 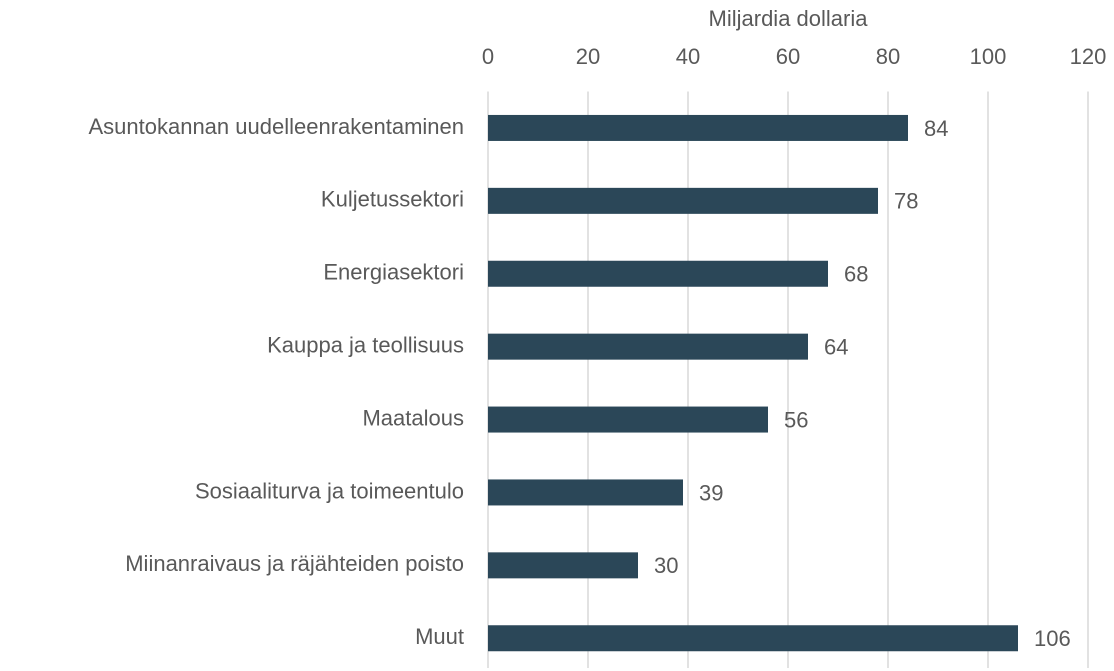 What do you see at coordinates (365, 344) in the screenshot?
I see `y-tick-label: Kauppa ja teollisuus` at bounding box center [365, 344].